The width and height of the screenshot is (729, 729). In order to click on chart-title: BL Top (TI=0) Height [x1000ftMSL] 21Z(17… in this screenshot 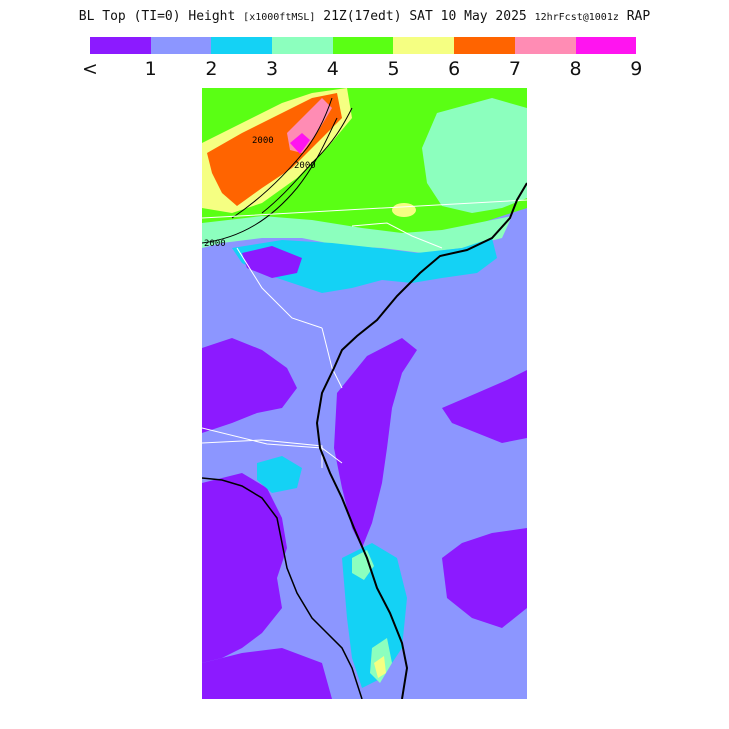, I will do `click(364, 16)`.